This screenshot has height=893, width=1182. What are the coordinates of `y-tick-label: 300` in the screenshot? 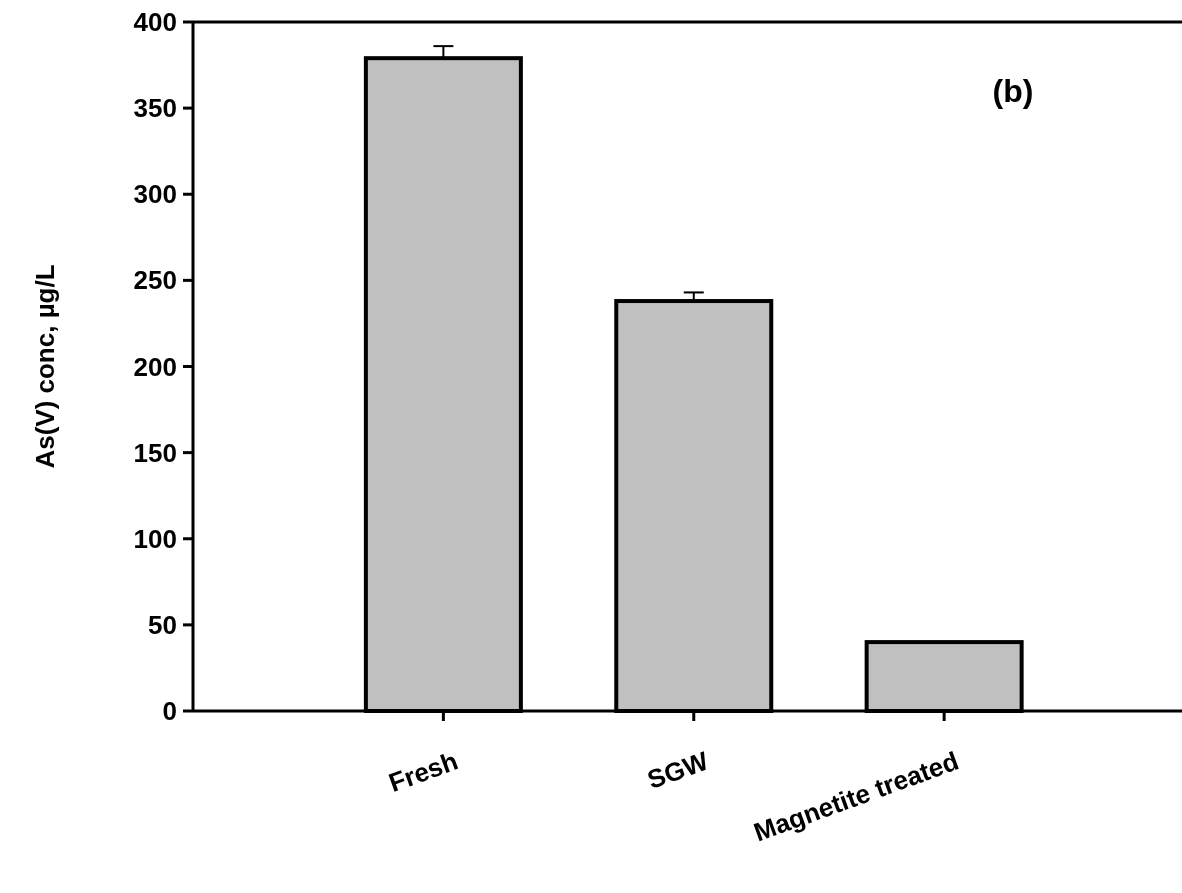 It's located at (155, 194).